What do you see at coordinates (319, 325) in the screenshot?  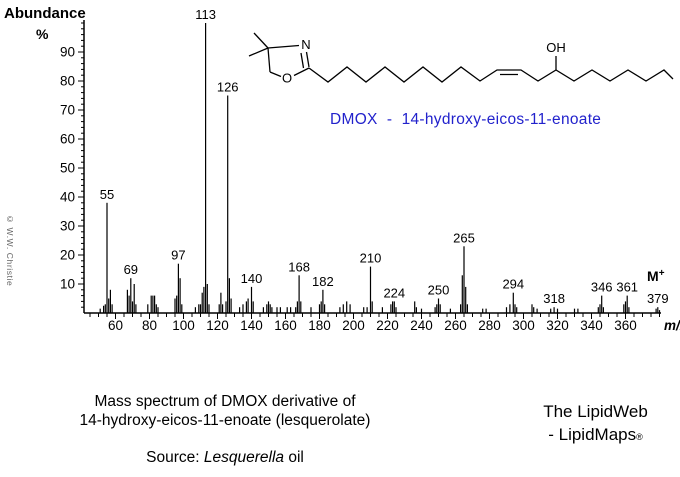 I see `x-tick-label: 180` at bounding box center [319, 325].